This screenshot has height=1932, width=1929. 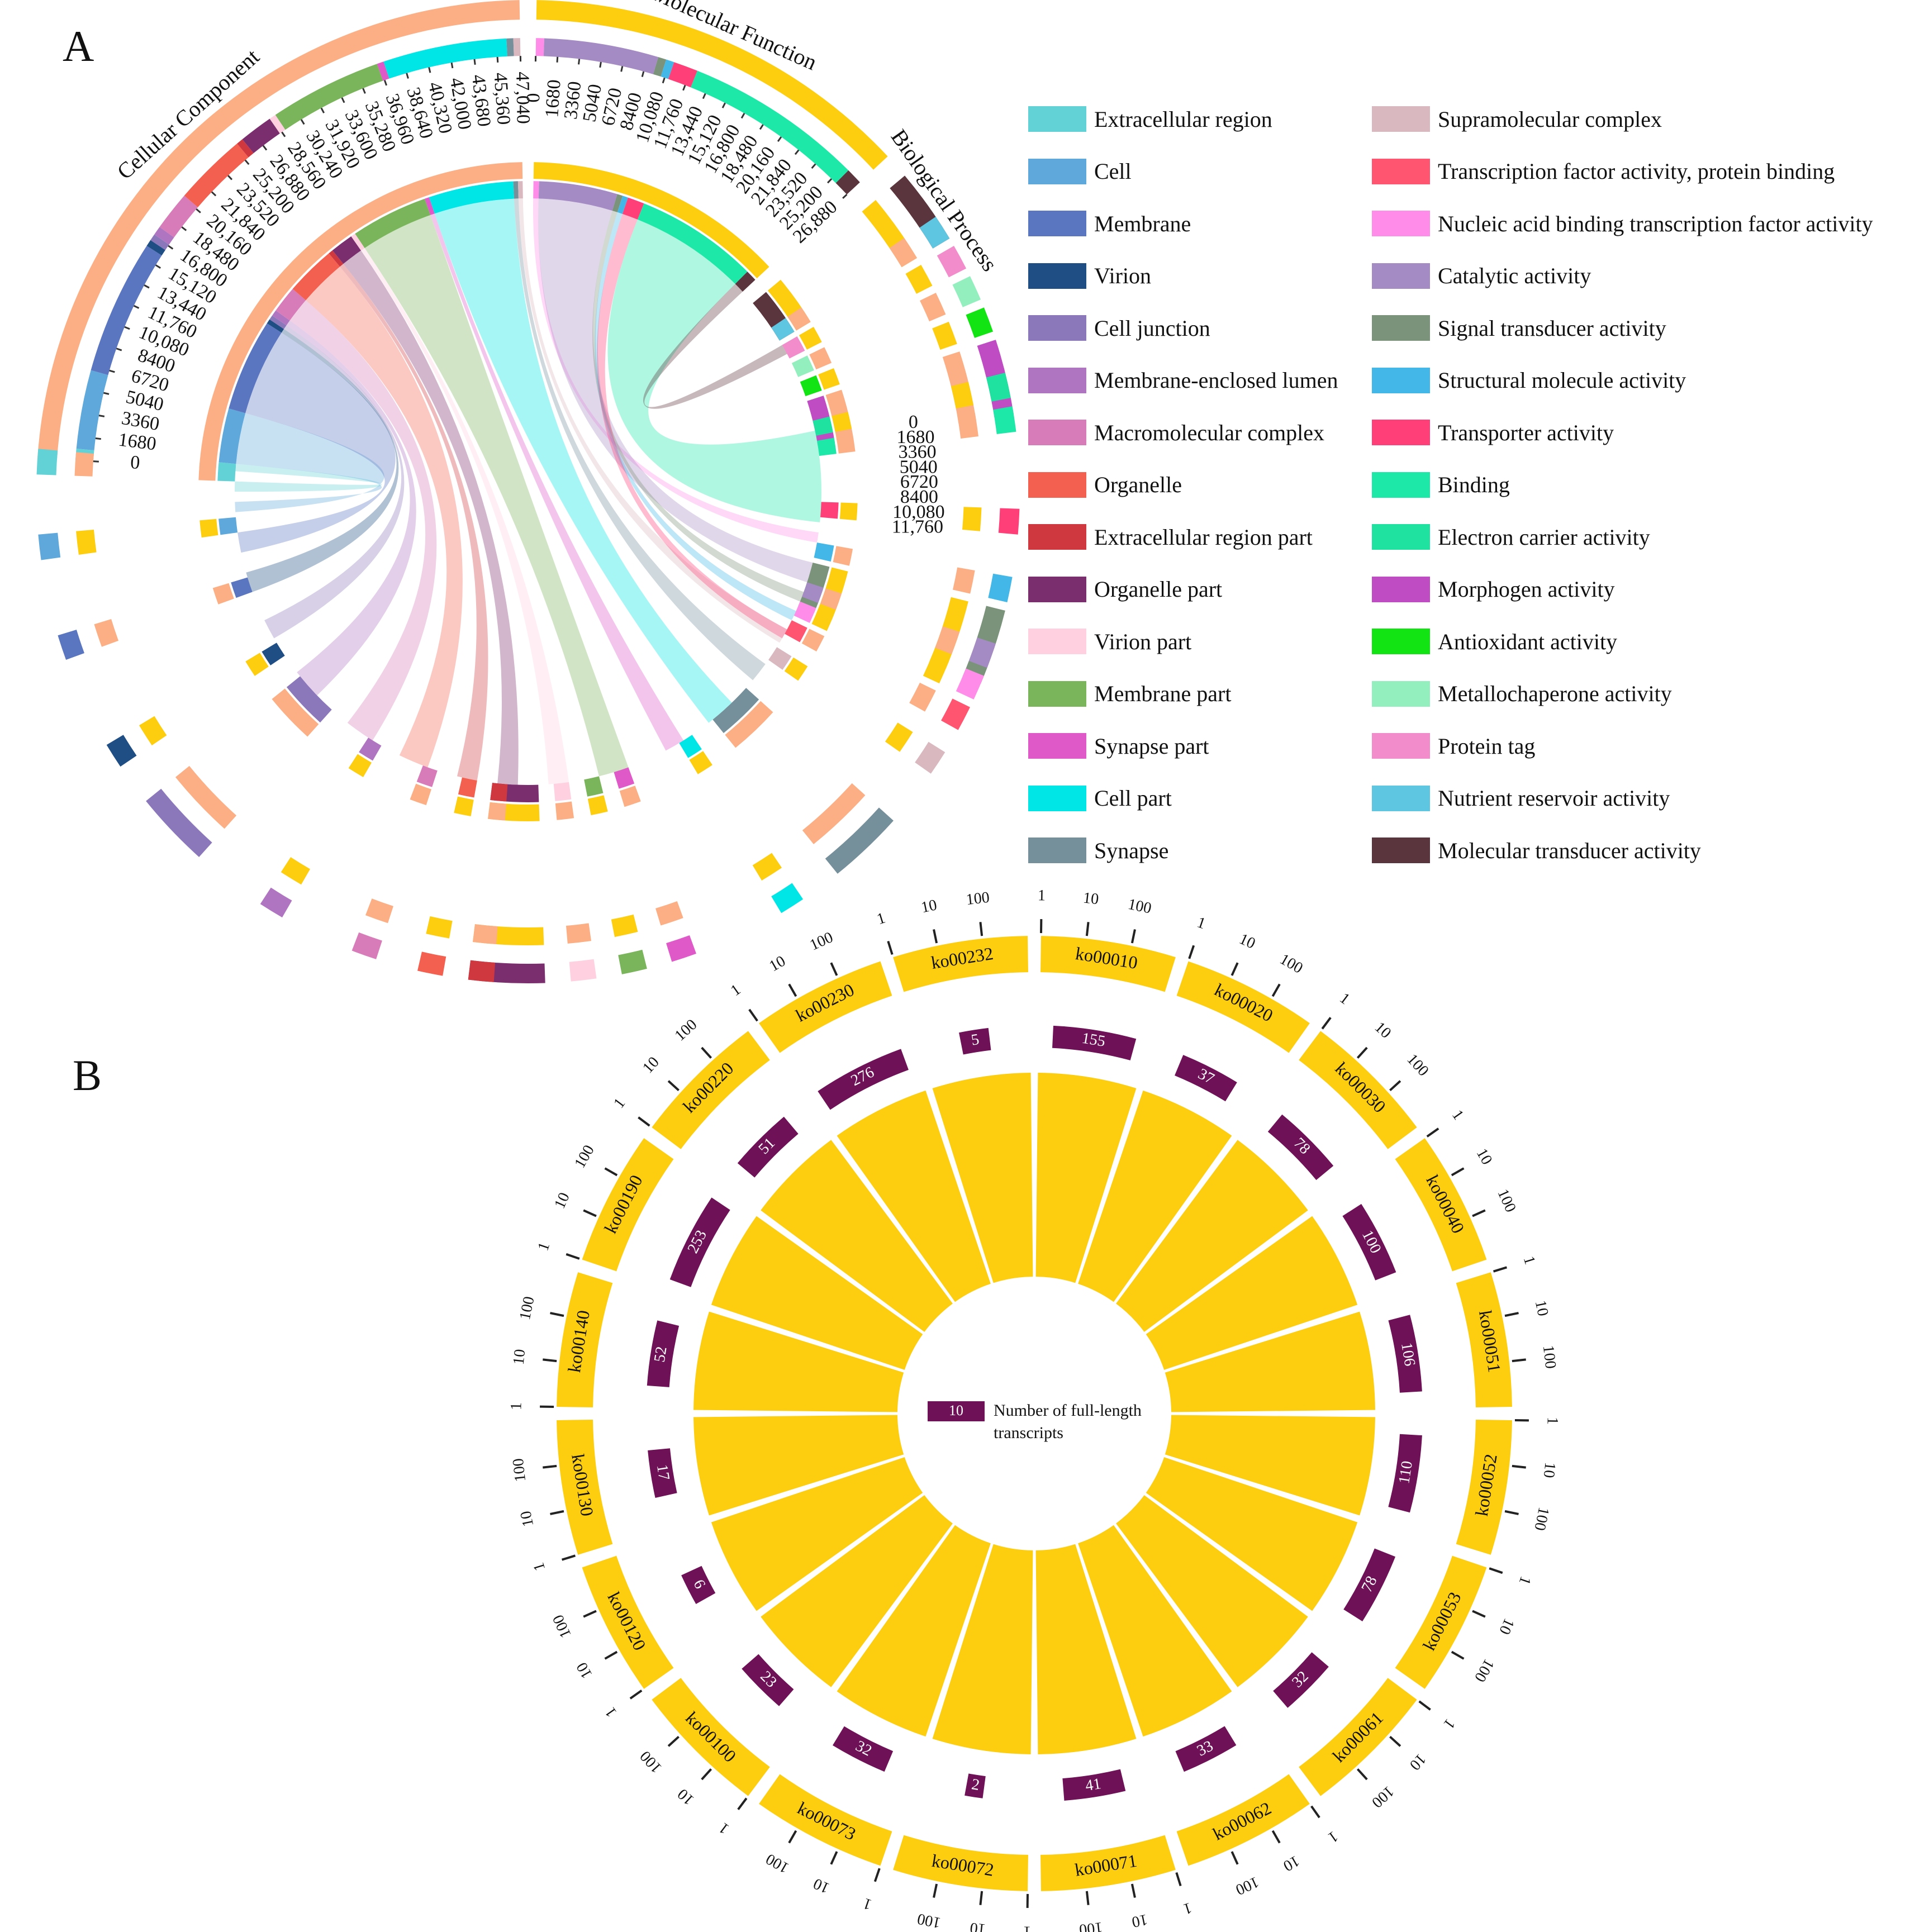 I want to click on legend-label: Synapse part, so click(x=1151, y=746).